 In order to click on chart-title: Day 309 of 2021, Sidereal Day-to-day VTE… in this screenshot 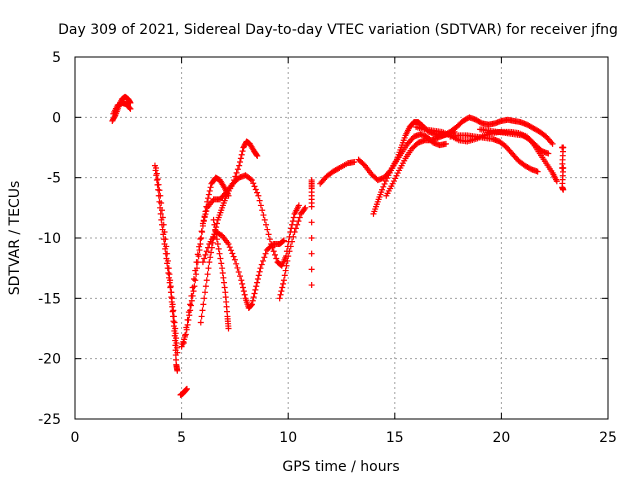, I will do `click(338, 30)`.